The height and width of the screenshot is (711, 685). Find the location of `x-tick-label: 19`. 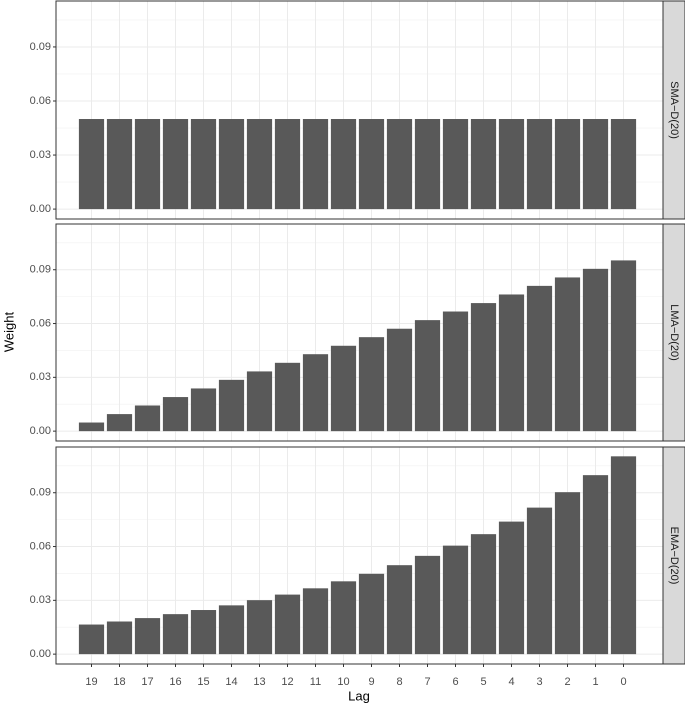

x-tick-label: 19 is located at coordinates (91, 682).